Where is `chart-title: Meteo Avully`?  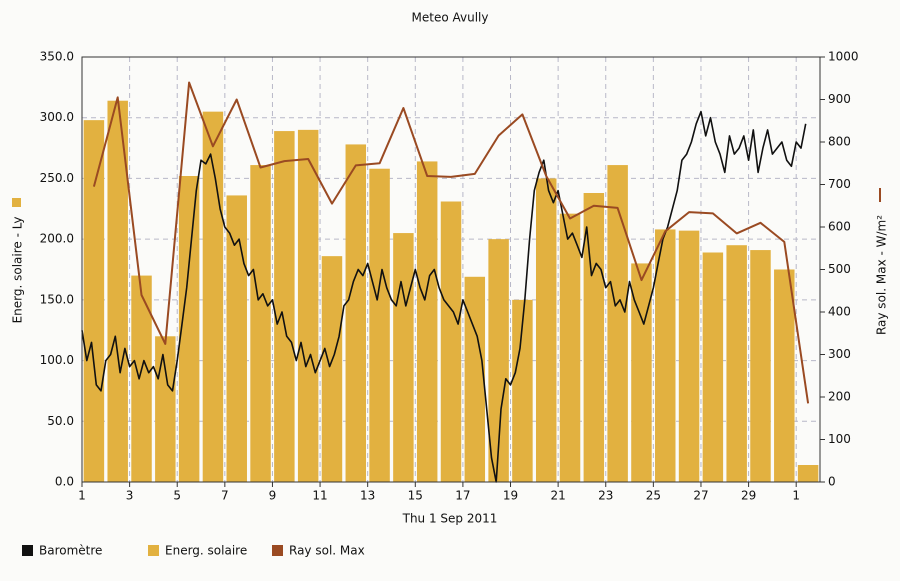
chart-title: Meteo Avully is located at coordinates (450, 18).